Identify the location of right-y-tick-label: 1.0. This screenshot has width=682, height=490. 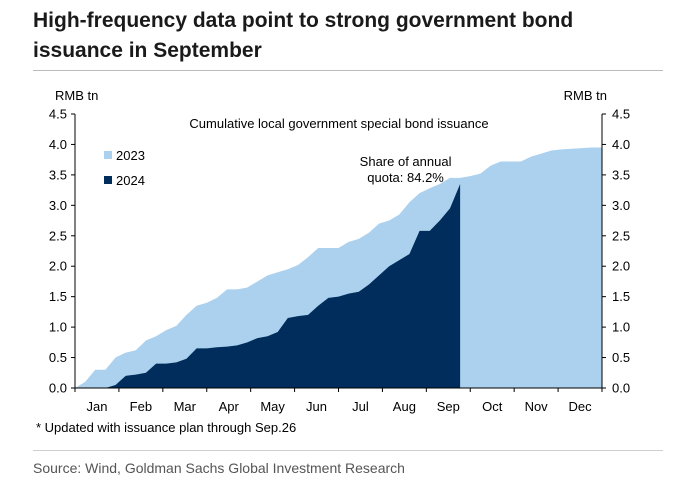
(621, 327).